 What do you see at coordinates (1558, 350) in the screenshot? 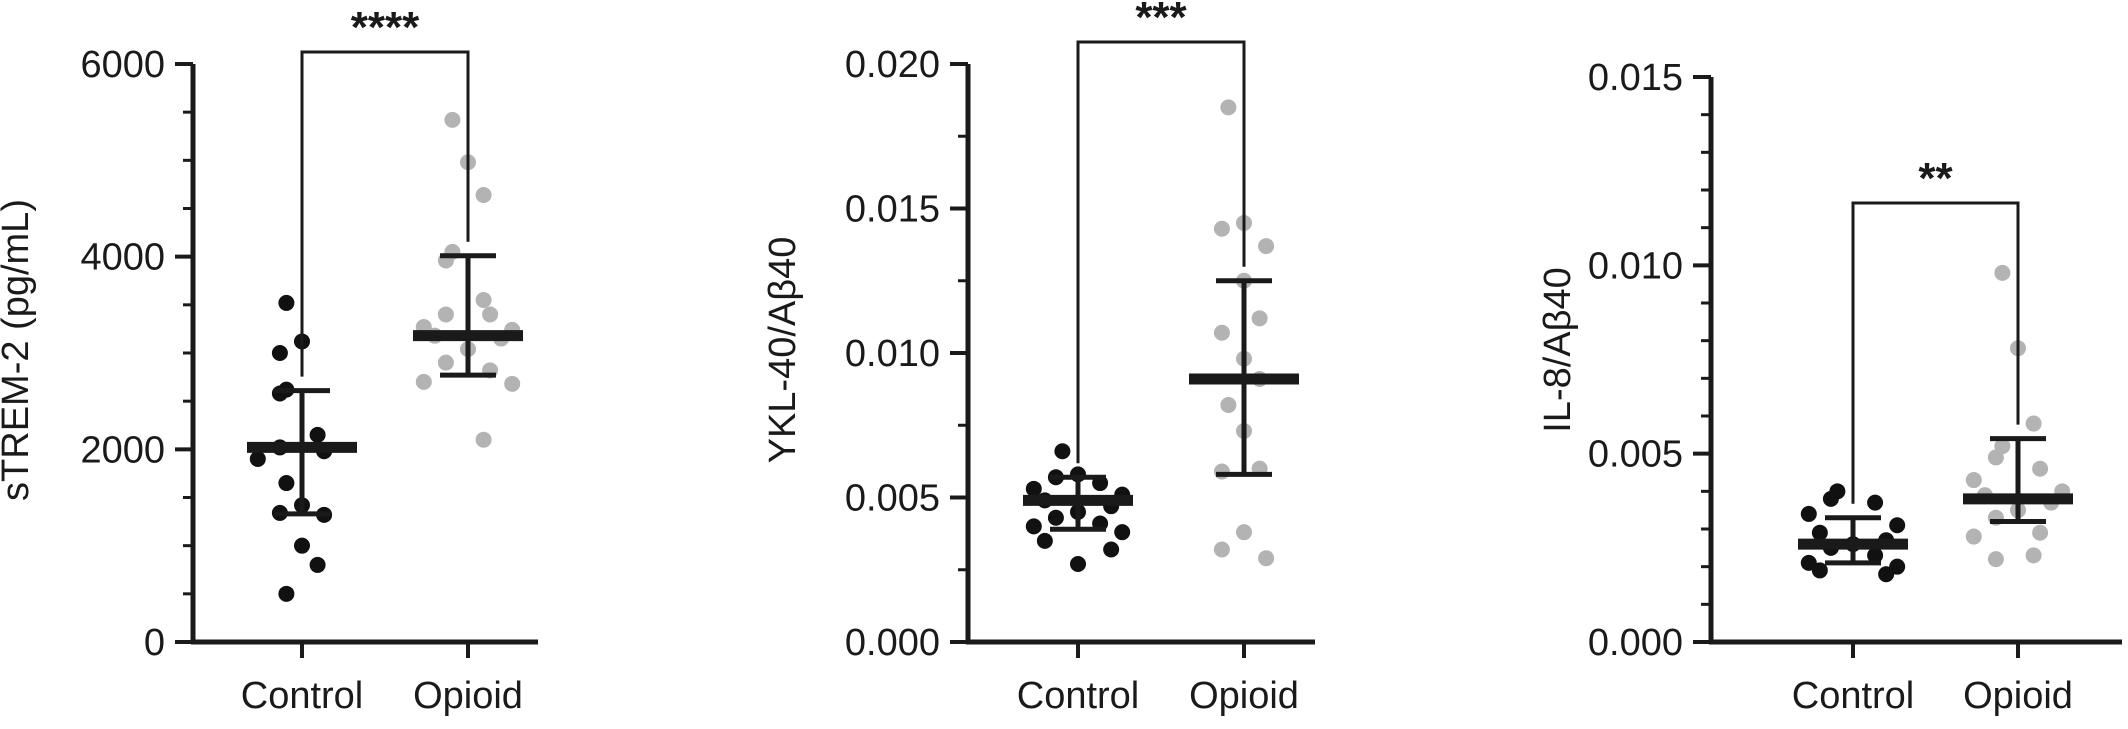
I see `y-axis-title: IL-8/Aβ40` at bounding box center [1558, 350].